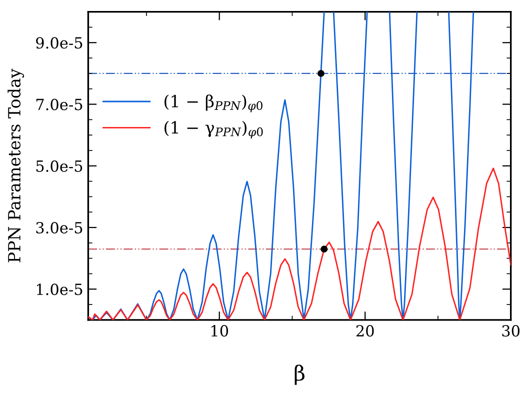 The height and width of the screenshot is (394, 525). Describe the element at coordinates (59, 104) in the screenshot. I see `y-tick-label: 7.0e-5` at that location.